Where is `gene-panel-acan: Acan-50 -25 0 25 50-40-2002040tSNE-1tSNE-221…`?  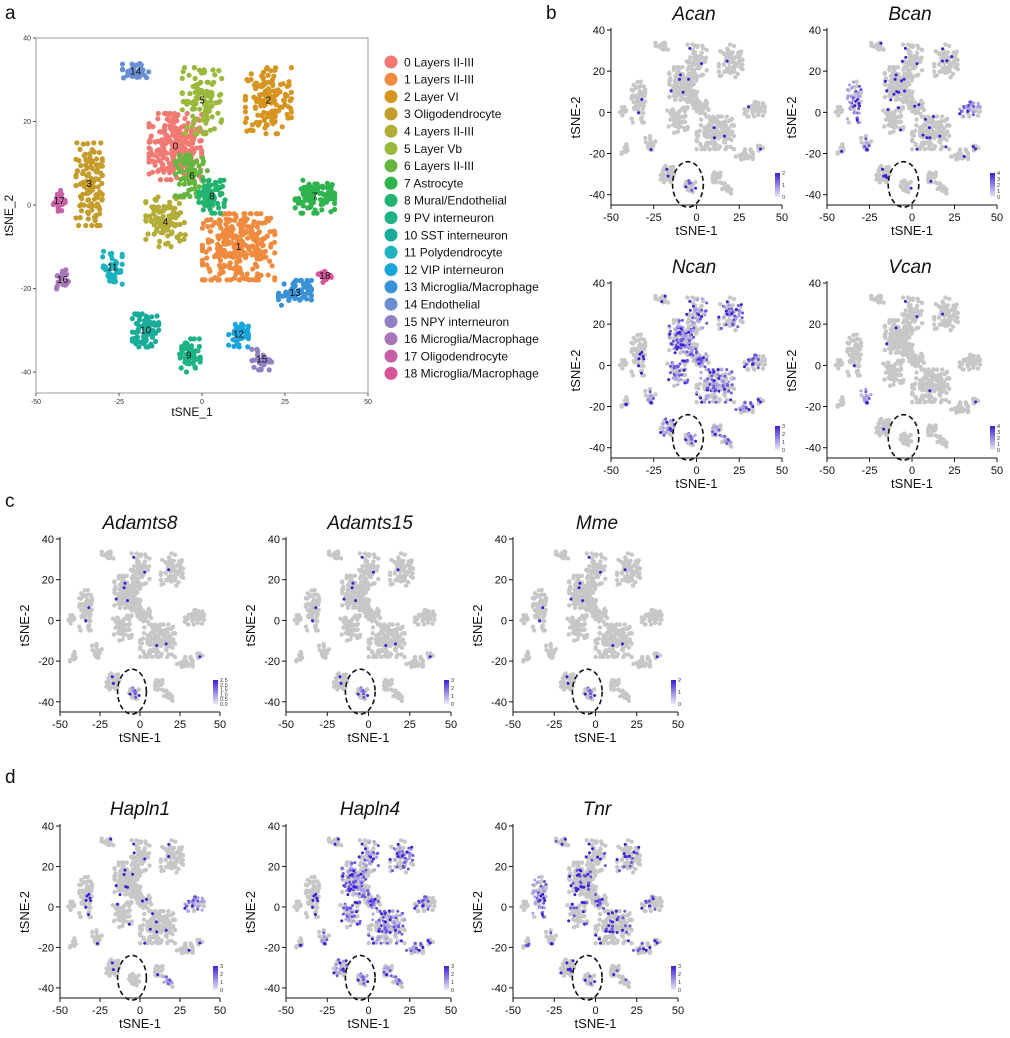
gene-panel-acan: Acan-50 -25 0 25 50-40-2002040tSNE-1tSNE-221… is located at coordinates (678, 121).